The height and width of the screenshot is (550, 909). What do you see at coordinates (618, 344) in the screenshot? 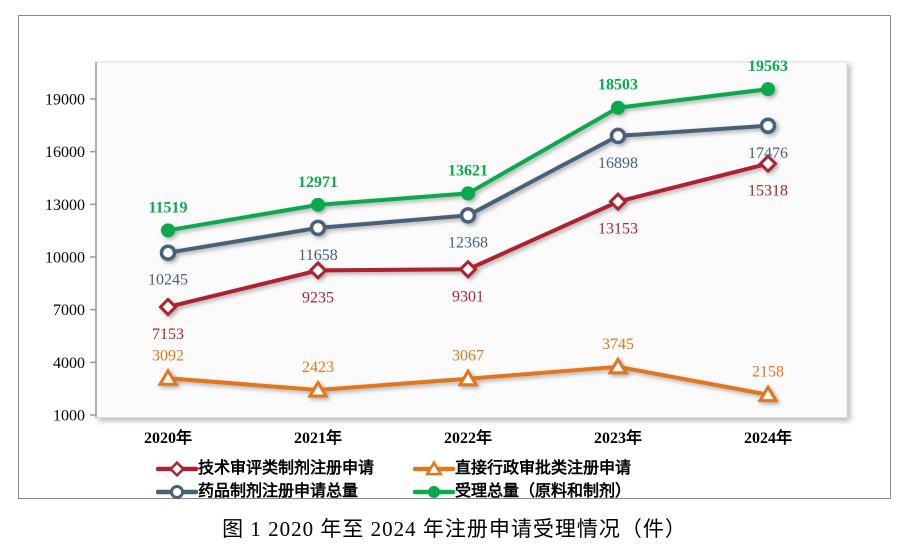
I see `data-label: 3745` at bounding box center [618, 344].